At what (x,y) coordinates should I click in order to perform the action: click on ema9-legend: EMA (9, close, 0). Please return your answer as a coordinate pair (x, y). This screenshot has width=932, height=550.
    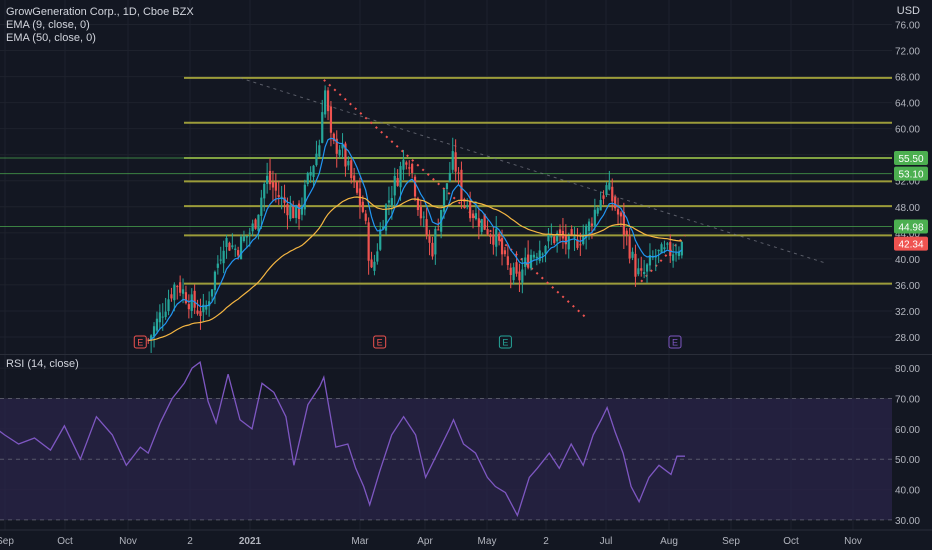
    Looking at the image, I should click on (48, 25).